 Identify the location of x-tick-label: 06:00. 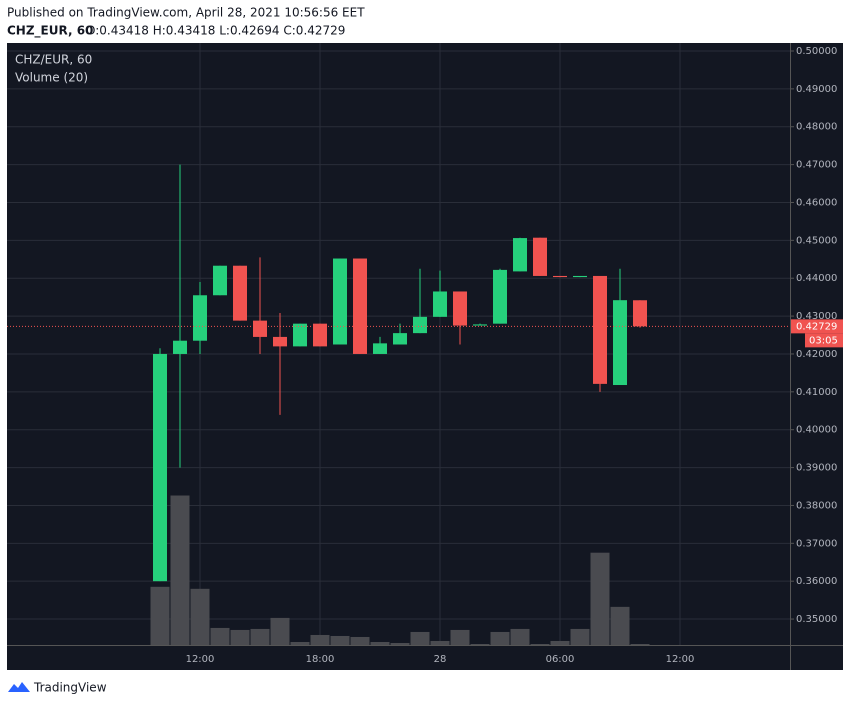
(560, 659).